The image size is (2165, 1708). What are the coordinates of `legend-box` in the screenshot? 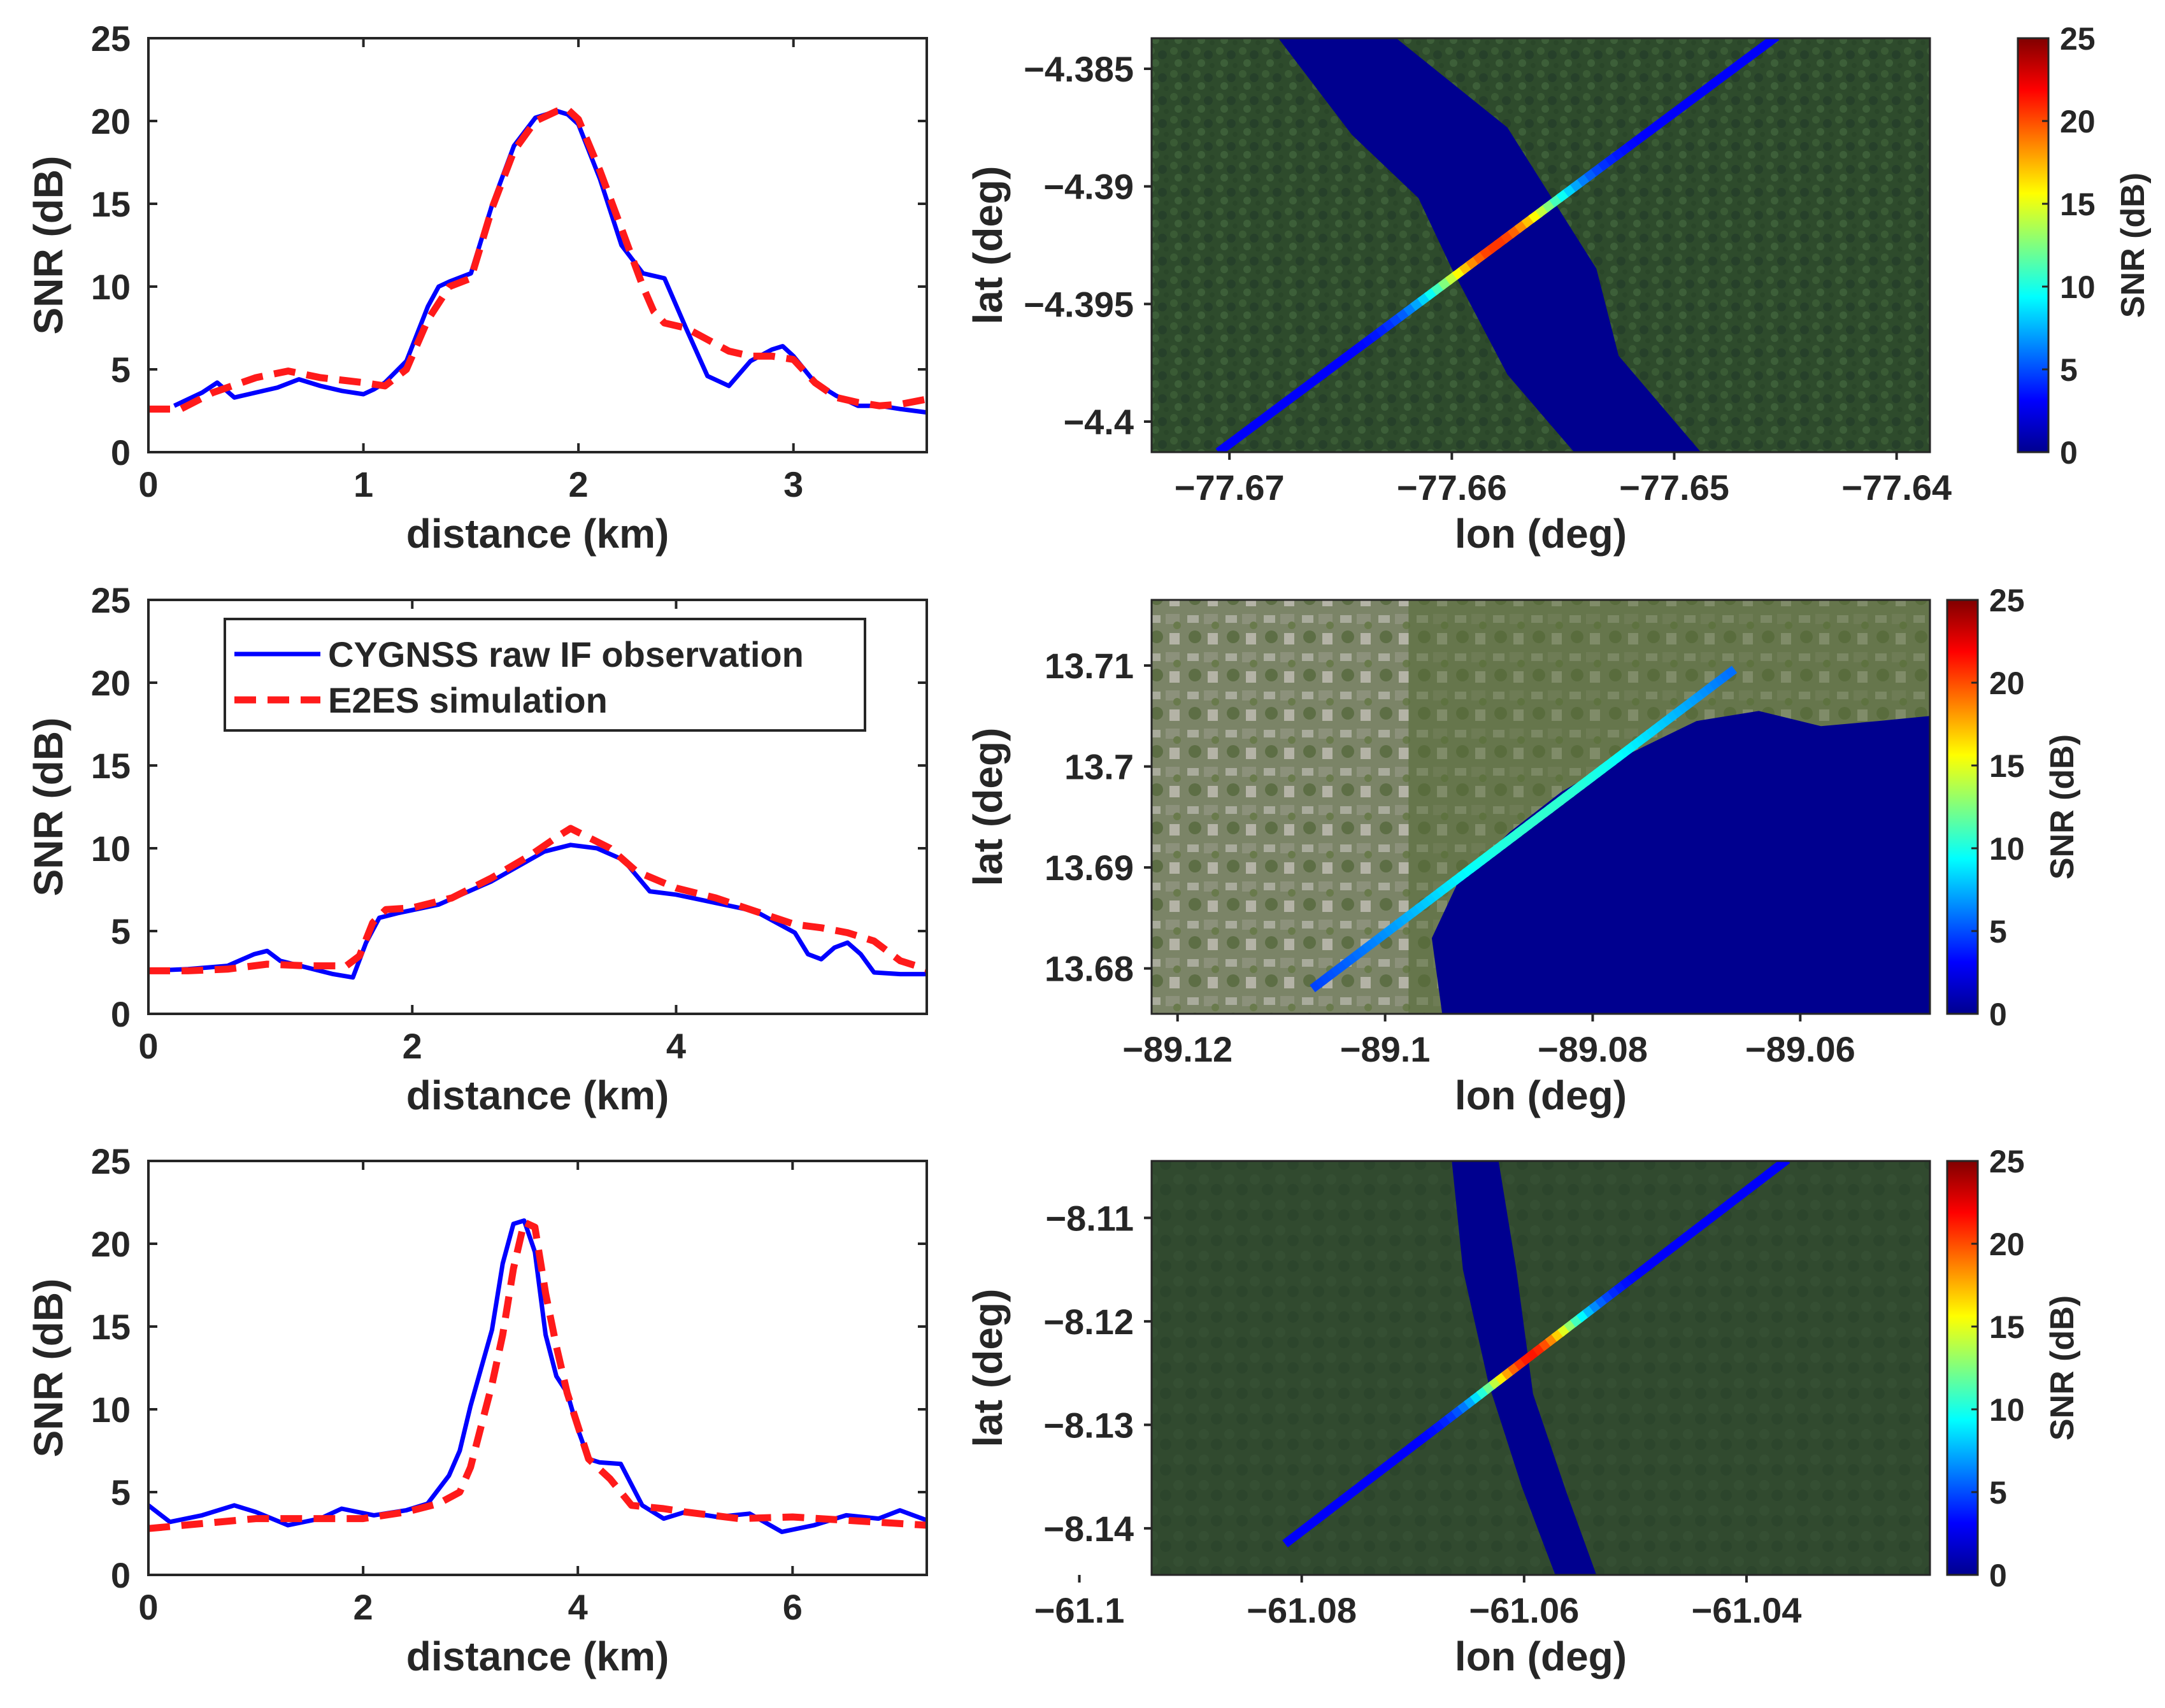 It's located at (545, 675).